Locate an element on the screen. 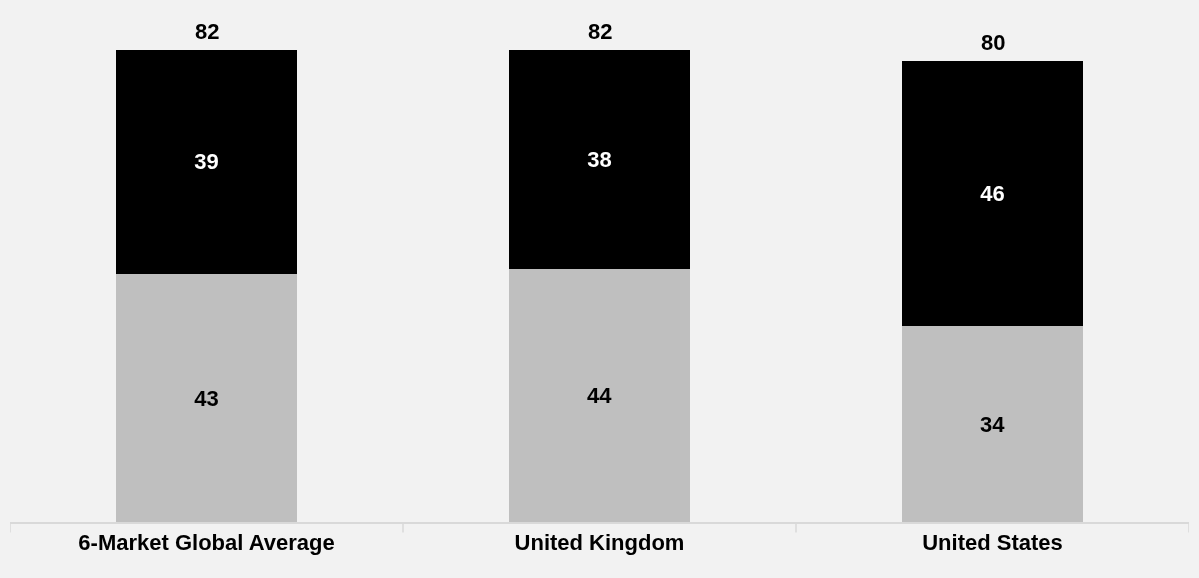 This screenshot has width=1199, height=578. data-label: 39 is located at coordinates (206, 162).